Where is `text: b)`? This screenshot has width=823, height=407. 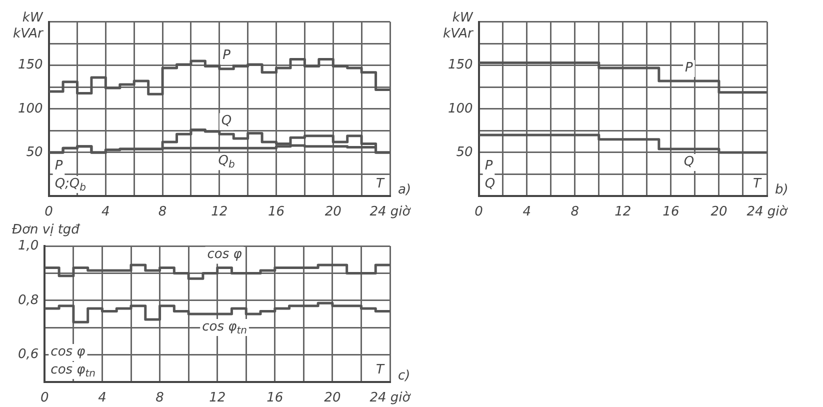 text: b) is located at coordinates (781, 190).